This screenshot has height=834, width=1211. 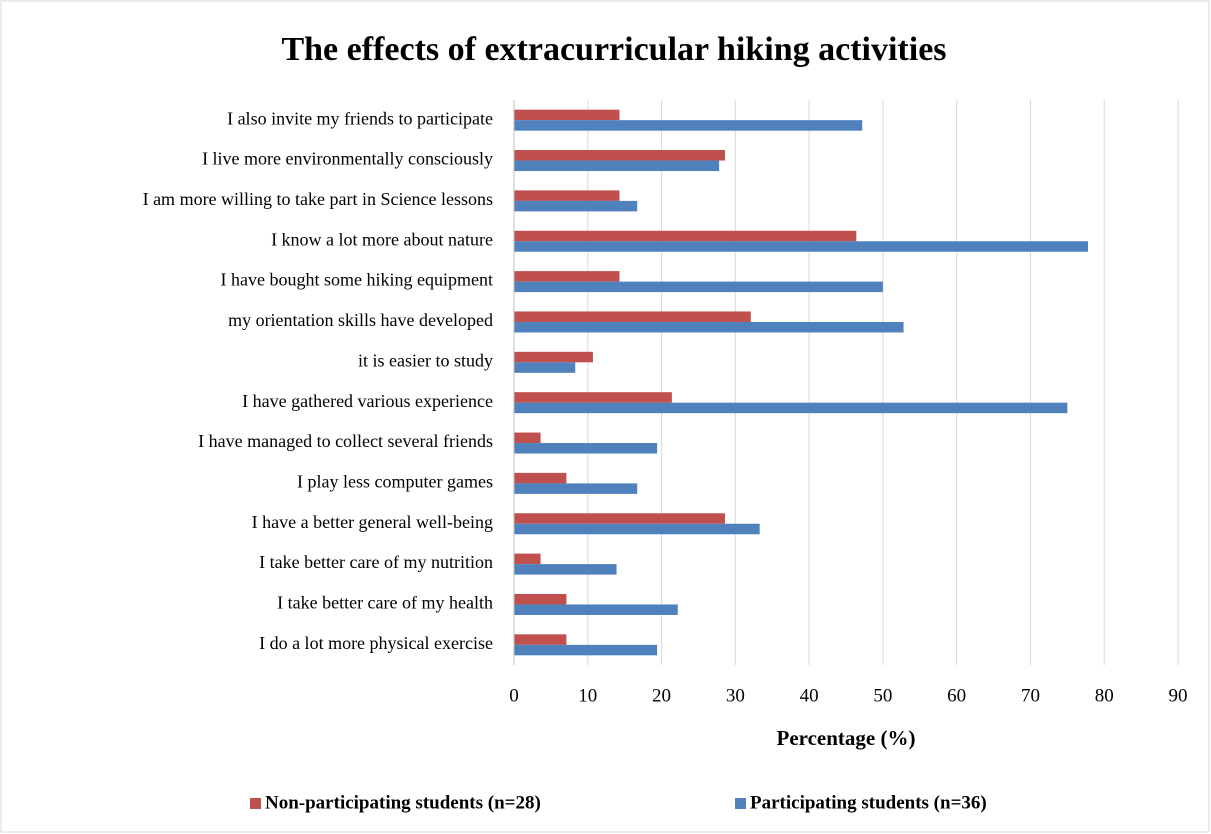 What do you see at coordinates (385, 603) in the screenshot?
I see `y-tick-label: I take better care of my health` at bounding box center [385, 603].